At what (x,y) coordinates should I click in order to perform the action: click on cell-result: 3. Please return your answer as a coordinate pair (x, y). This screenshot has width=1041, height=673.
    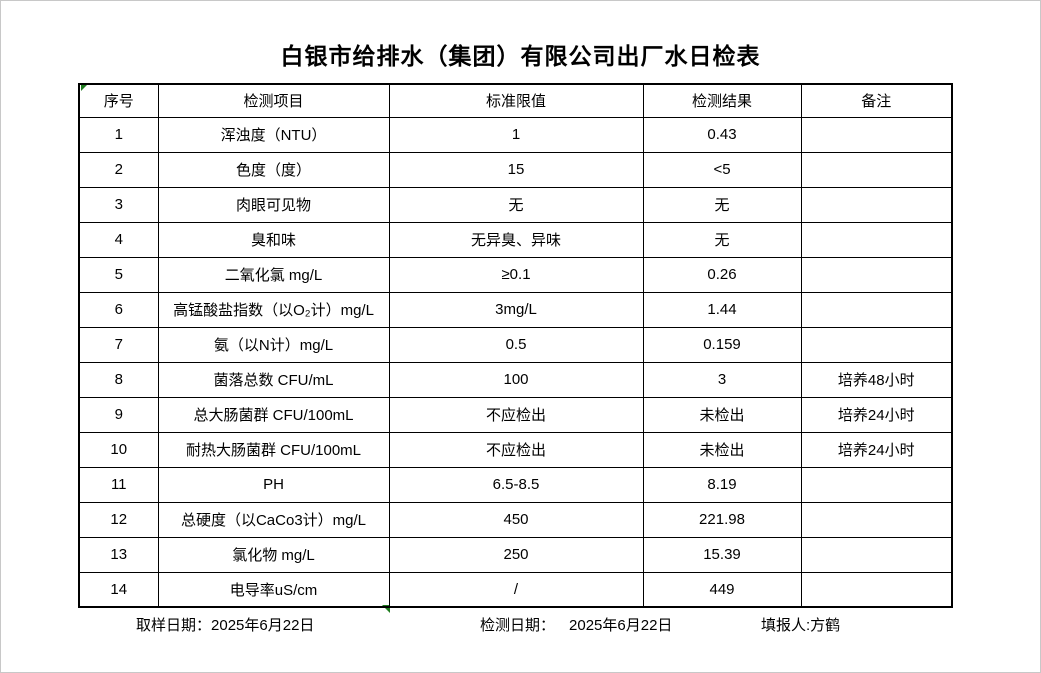
    Looking at the image, I should click on (722, 379).